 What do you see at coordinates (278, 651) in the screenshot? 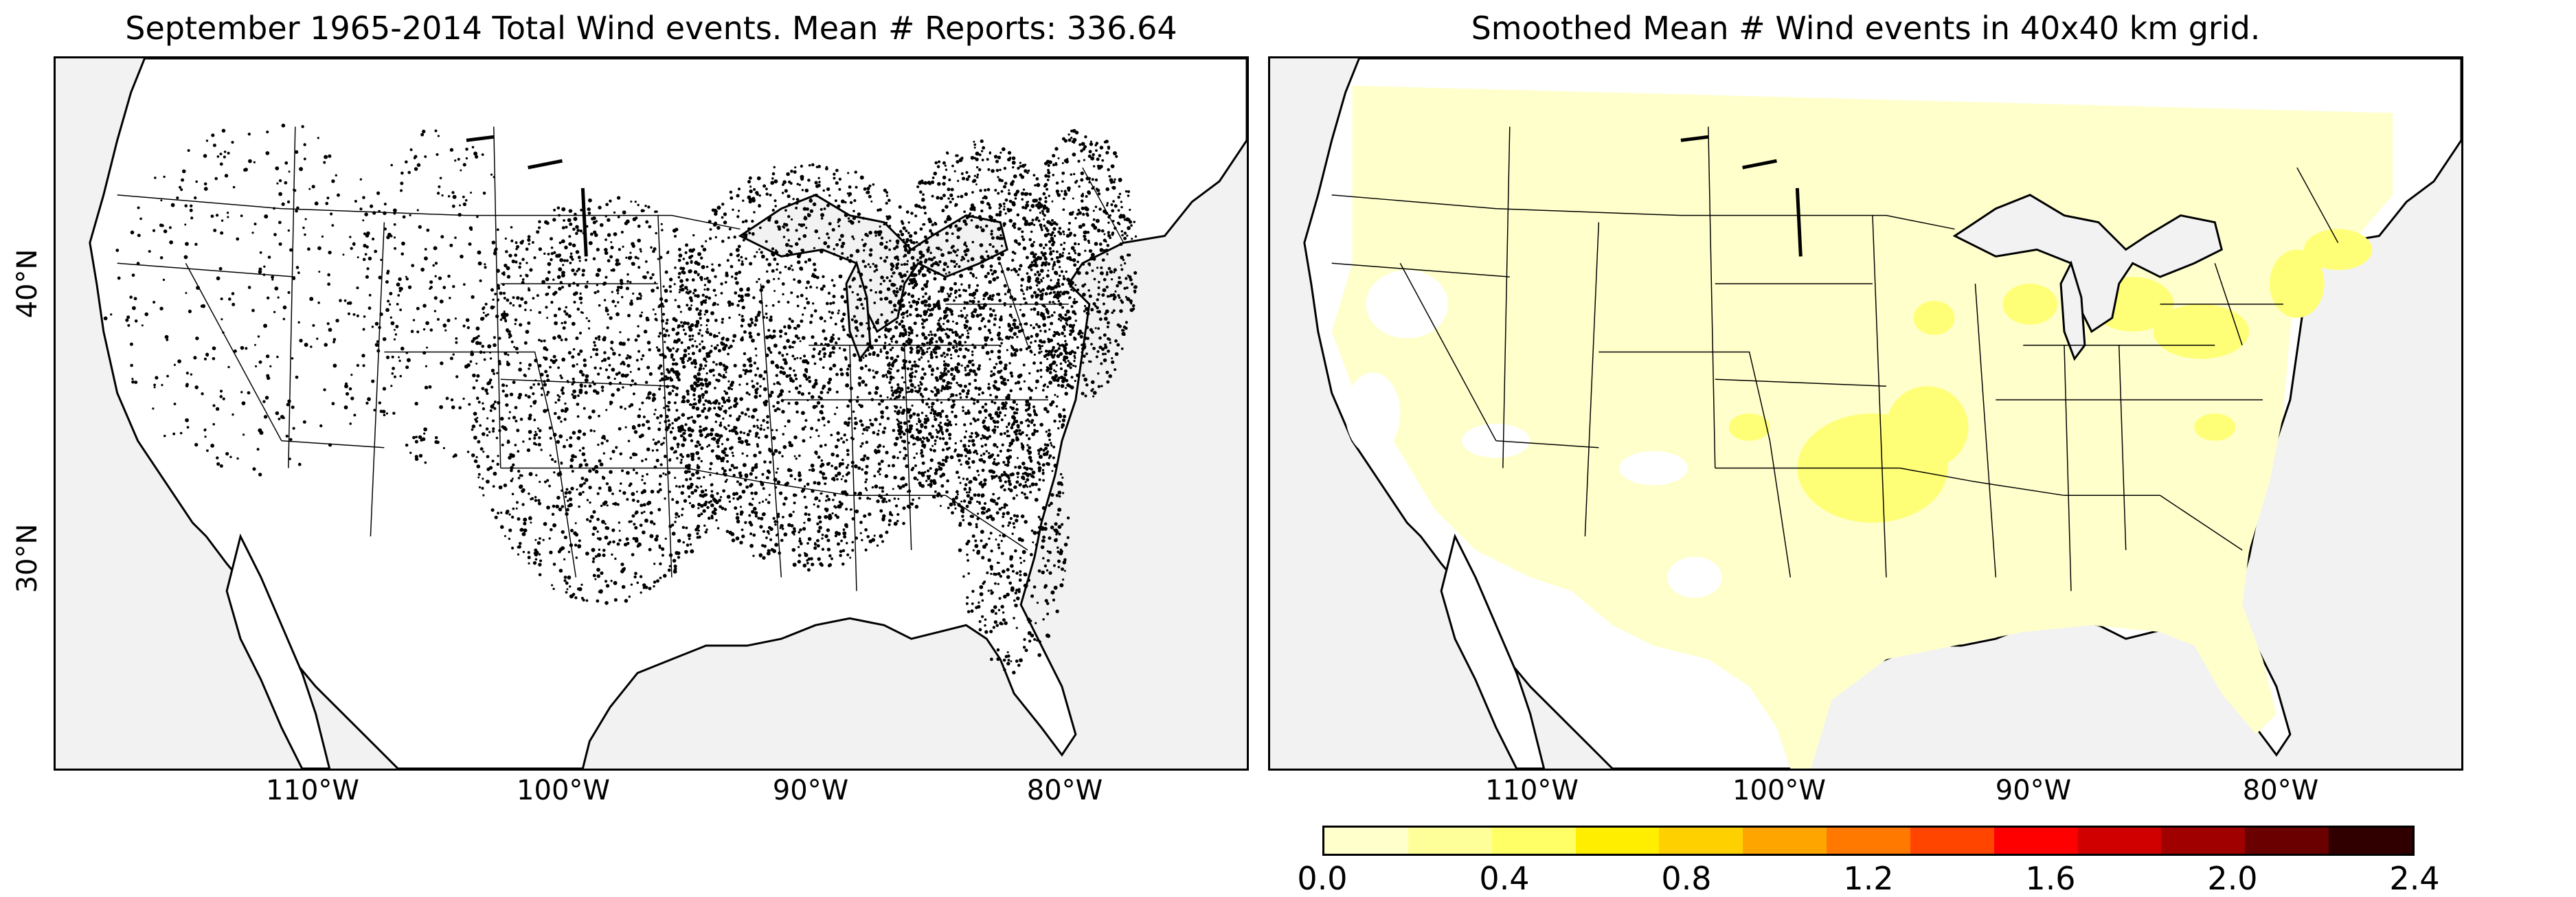
I see `baja-peninsula` at bounding box center [278, 651].